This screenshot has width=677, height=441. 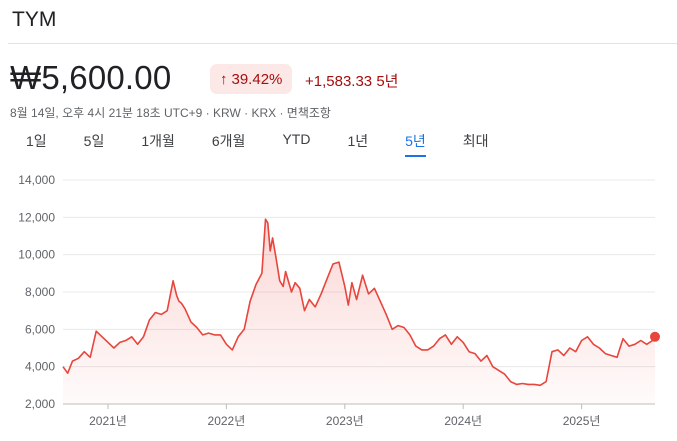 I want to click on latest-price-point, so click(x=655, y=336).